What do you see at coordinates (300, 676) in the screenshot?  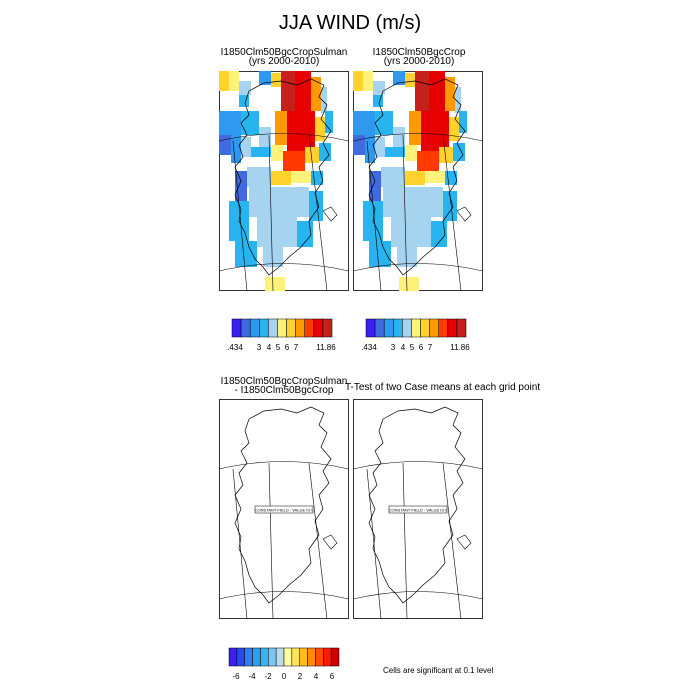 I see `colorbar-tick-label: 2` at bounding box center [300, 676].